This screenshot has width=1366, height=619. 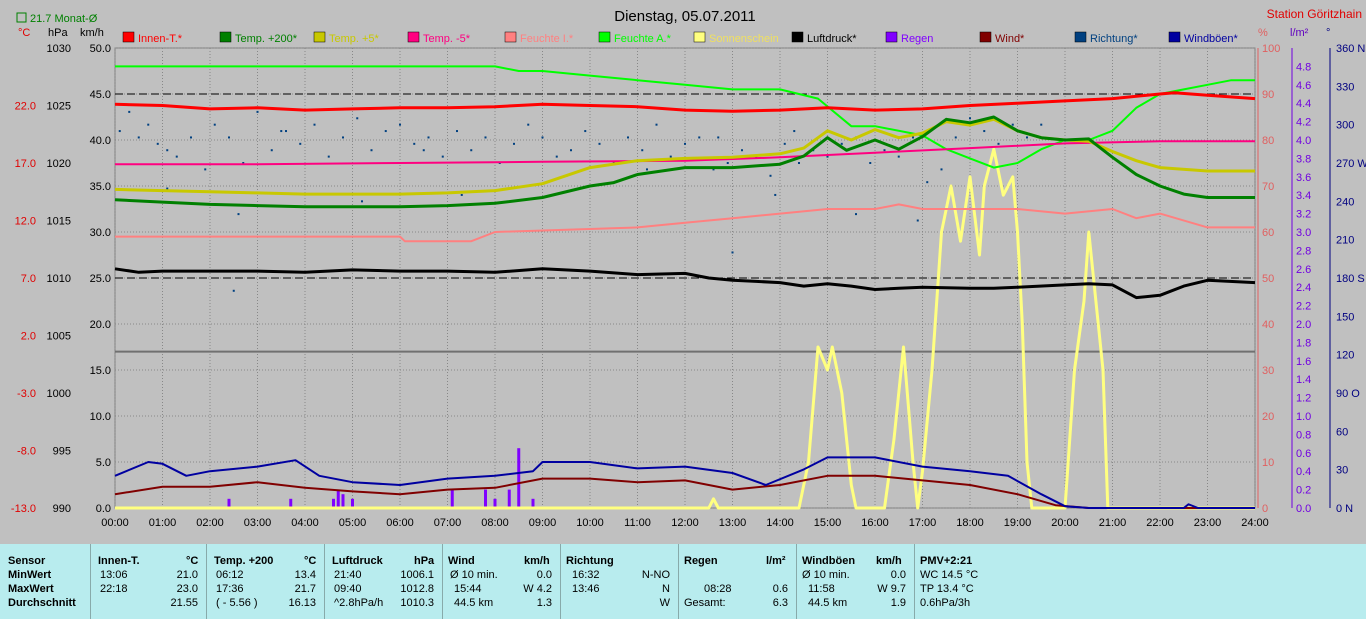 What do you see at coordinates (898, 575) in the screenshot?
I see `stats-gust-min-value: 0.0` at bounding box center [898, 575].